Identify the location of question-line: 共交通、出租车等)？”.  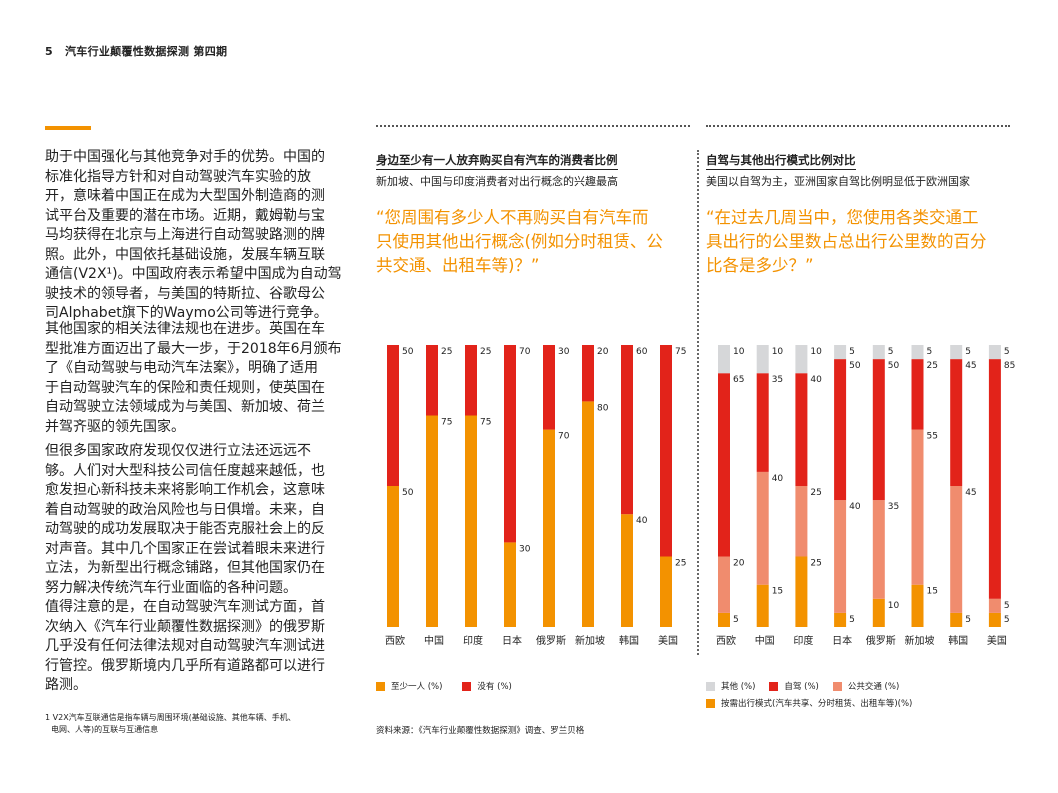
(458, 265).